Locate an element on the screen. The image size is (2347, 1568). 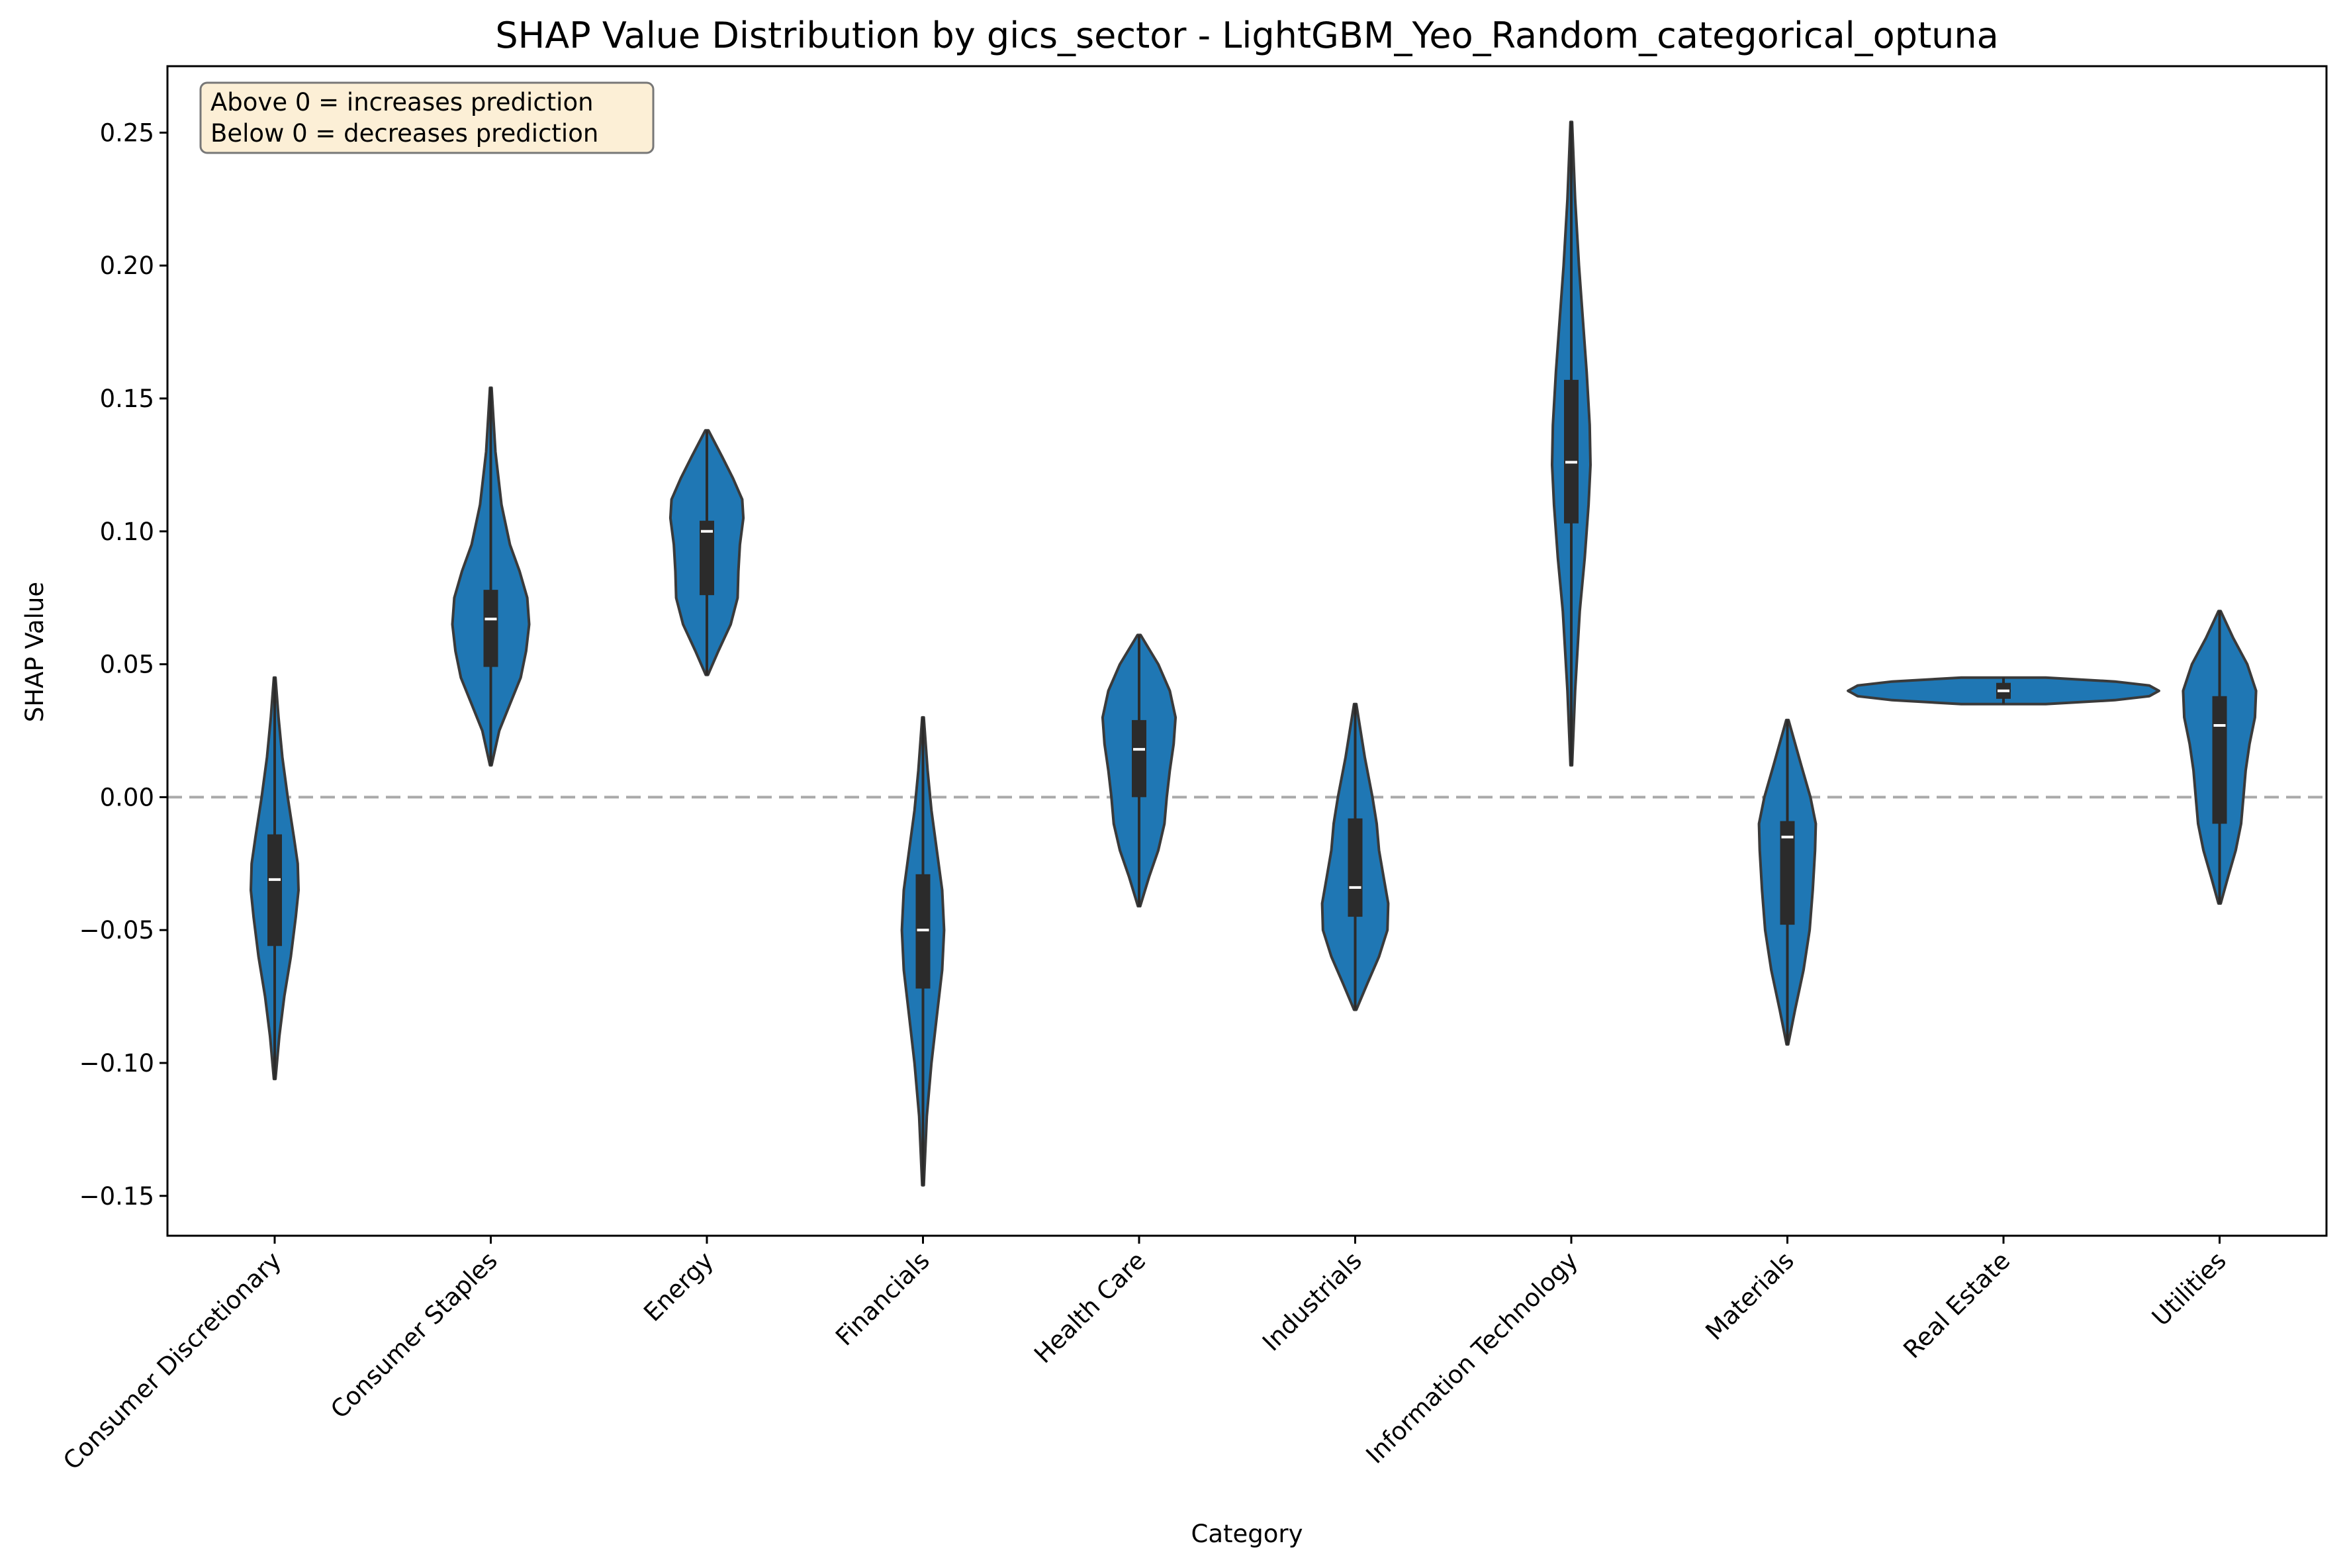
y-tick-label: −0.15 is located at coordinates (116, 1196).